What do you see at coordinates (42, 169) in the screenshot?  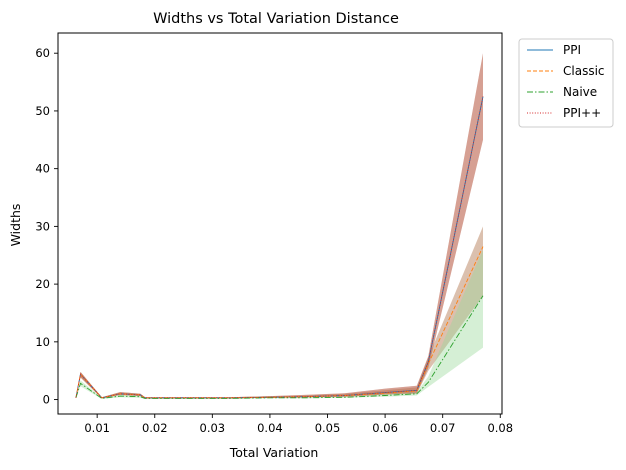 I see `y-tick-label: 40` at bounding box center [42, 169].